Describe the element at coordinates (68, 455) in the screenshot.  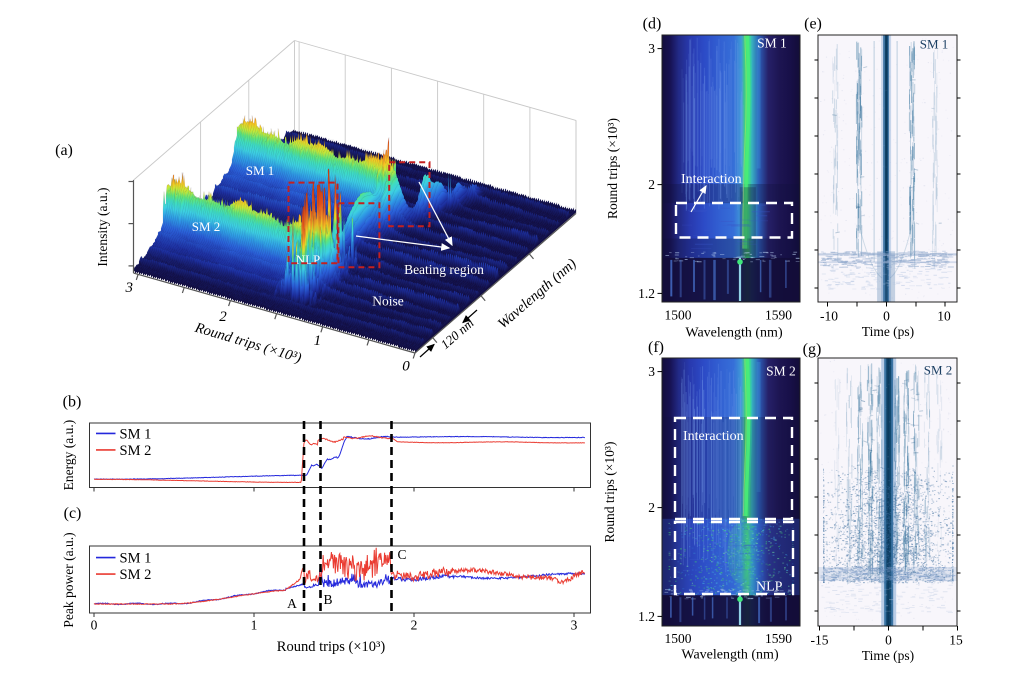
I see `svg-text: Energy (a.u.)` at that location.